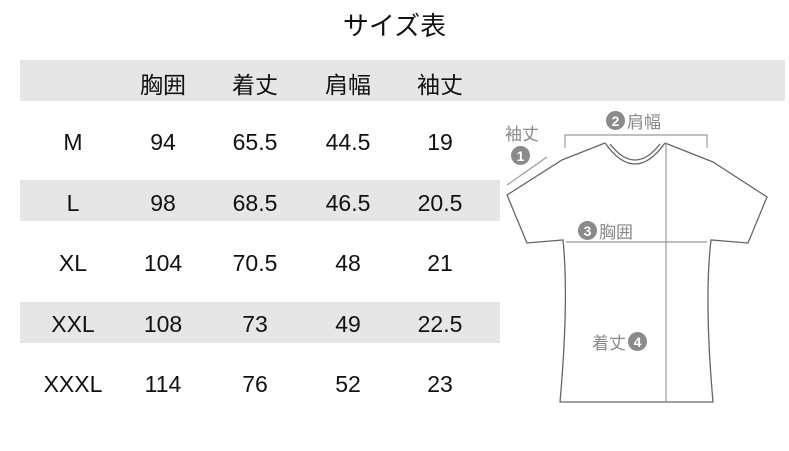  I want to click on table-cell: 44.5, so click(348, 142).